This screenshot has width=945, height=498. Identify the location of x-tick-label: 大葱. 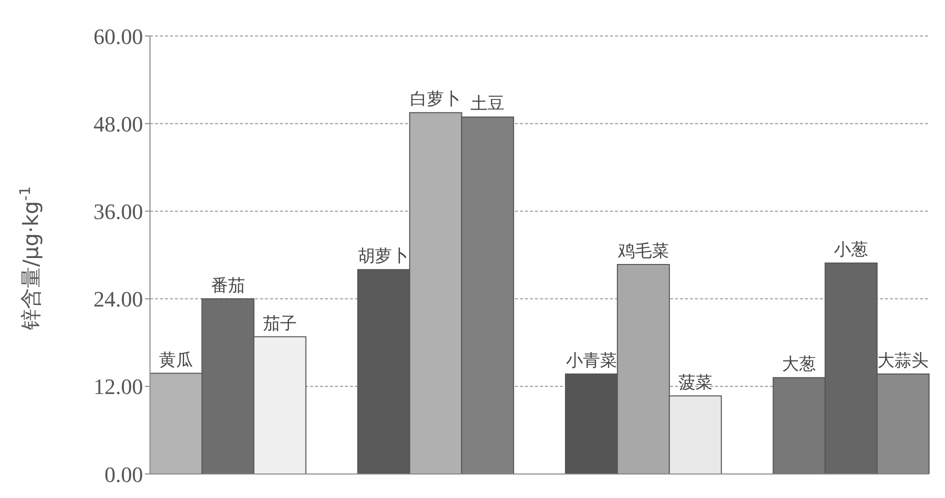
(799, 364).